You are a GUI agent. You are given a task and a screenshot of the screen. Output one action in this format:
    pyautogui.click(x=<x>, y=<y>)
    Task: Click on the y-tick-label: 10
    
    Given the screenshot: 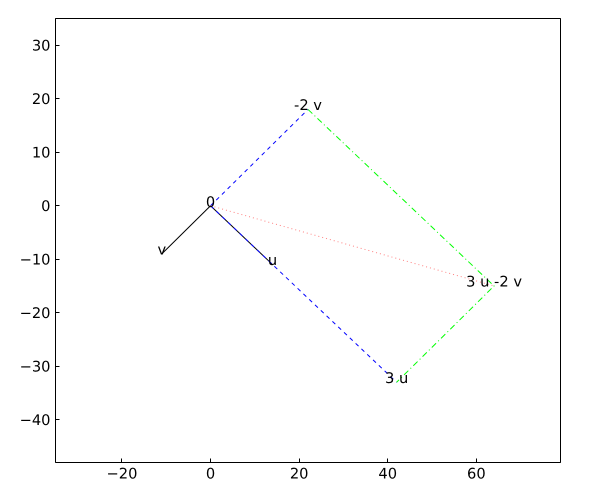 What is the action you would take?
    pyautogui.click(x=41, y=153)
    